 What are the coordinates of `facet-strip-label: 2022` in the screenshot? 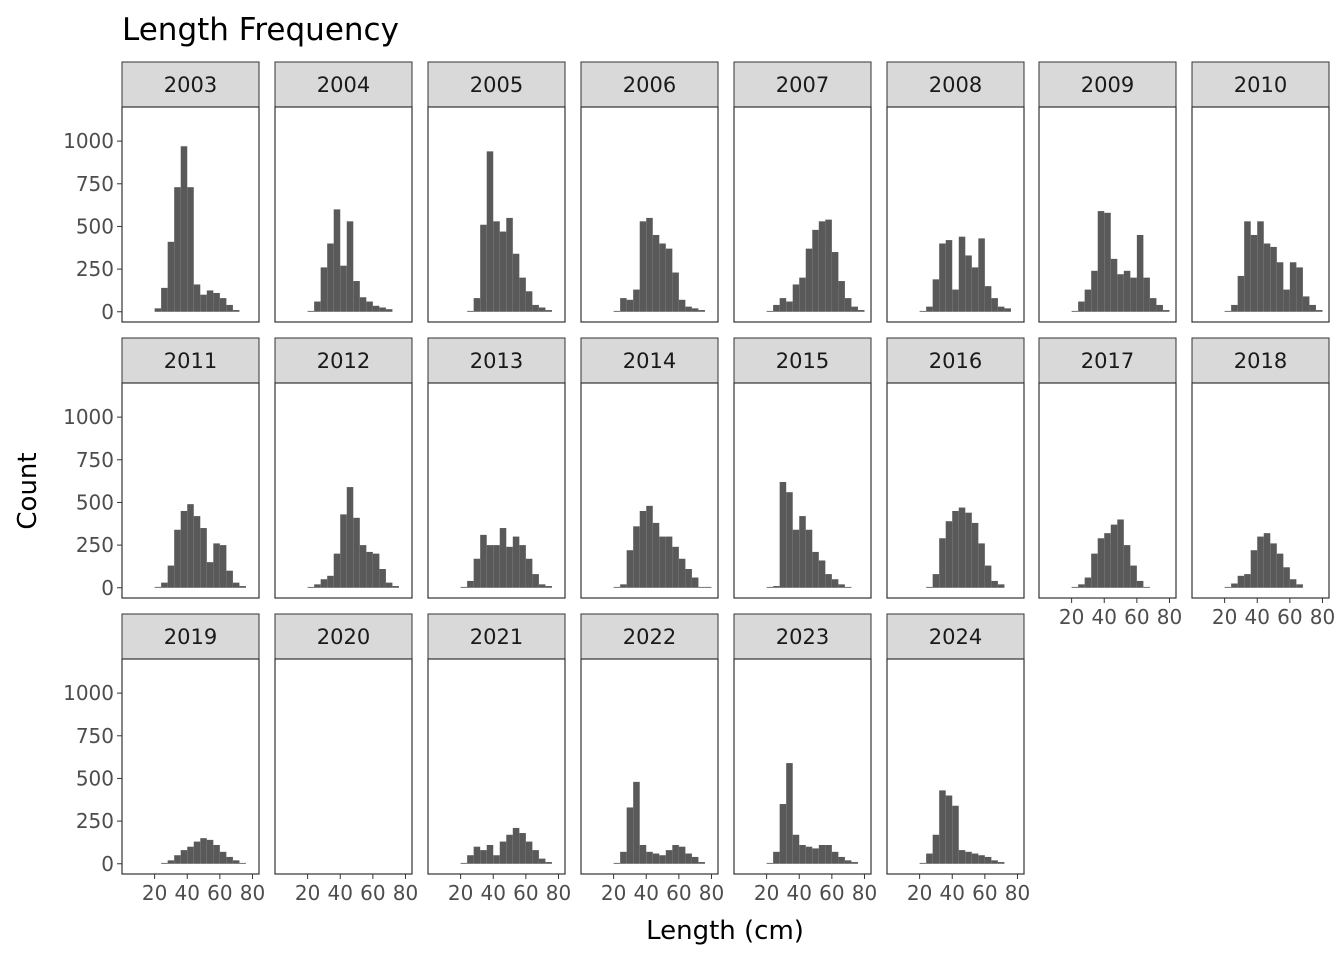 It's located at (649, 637).